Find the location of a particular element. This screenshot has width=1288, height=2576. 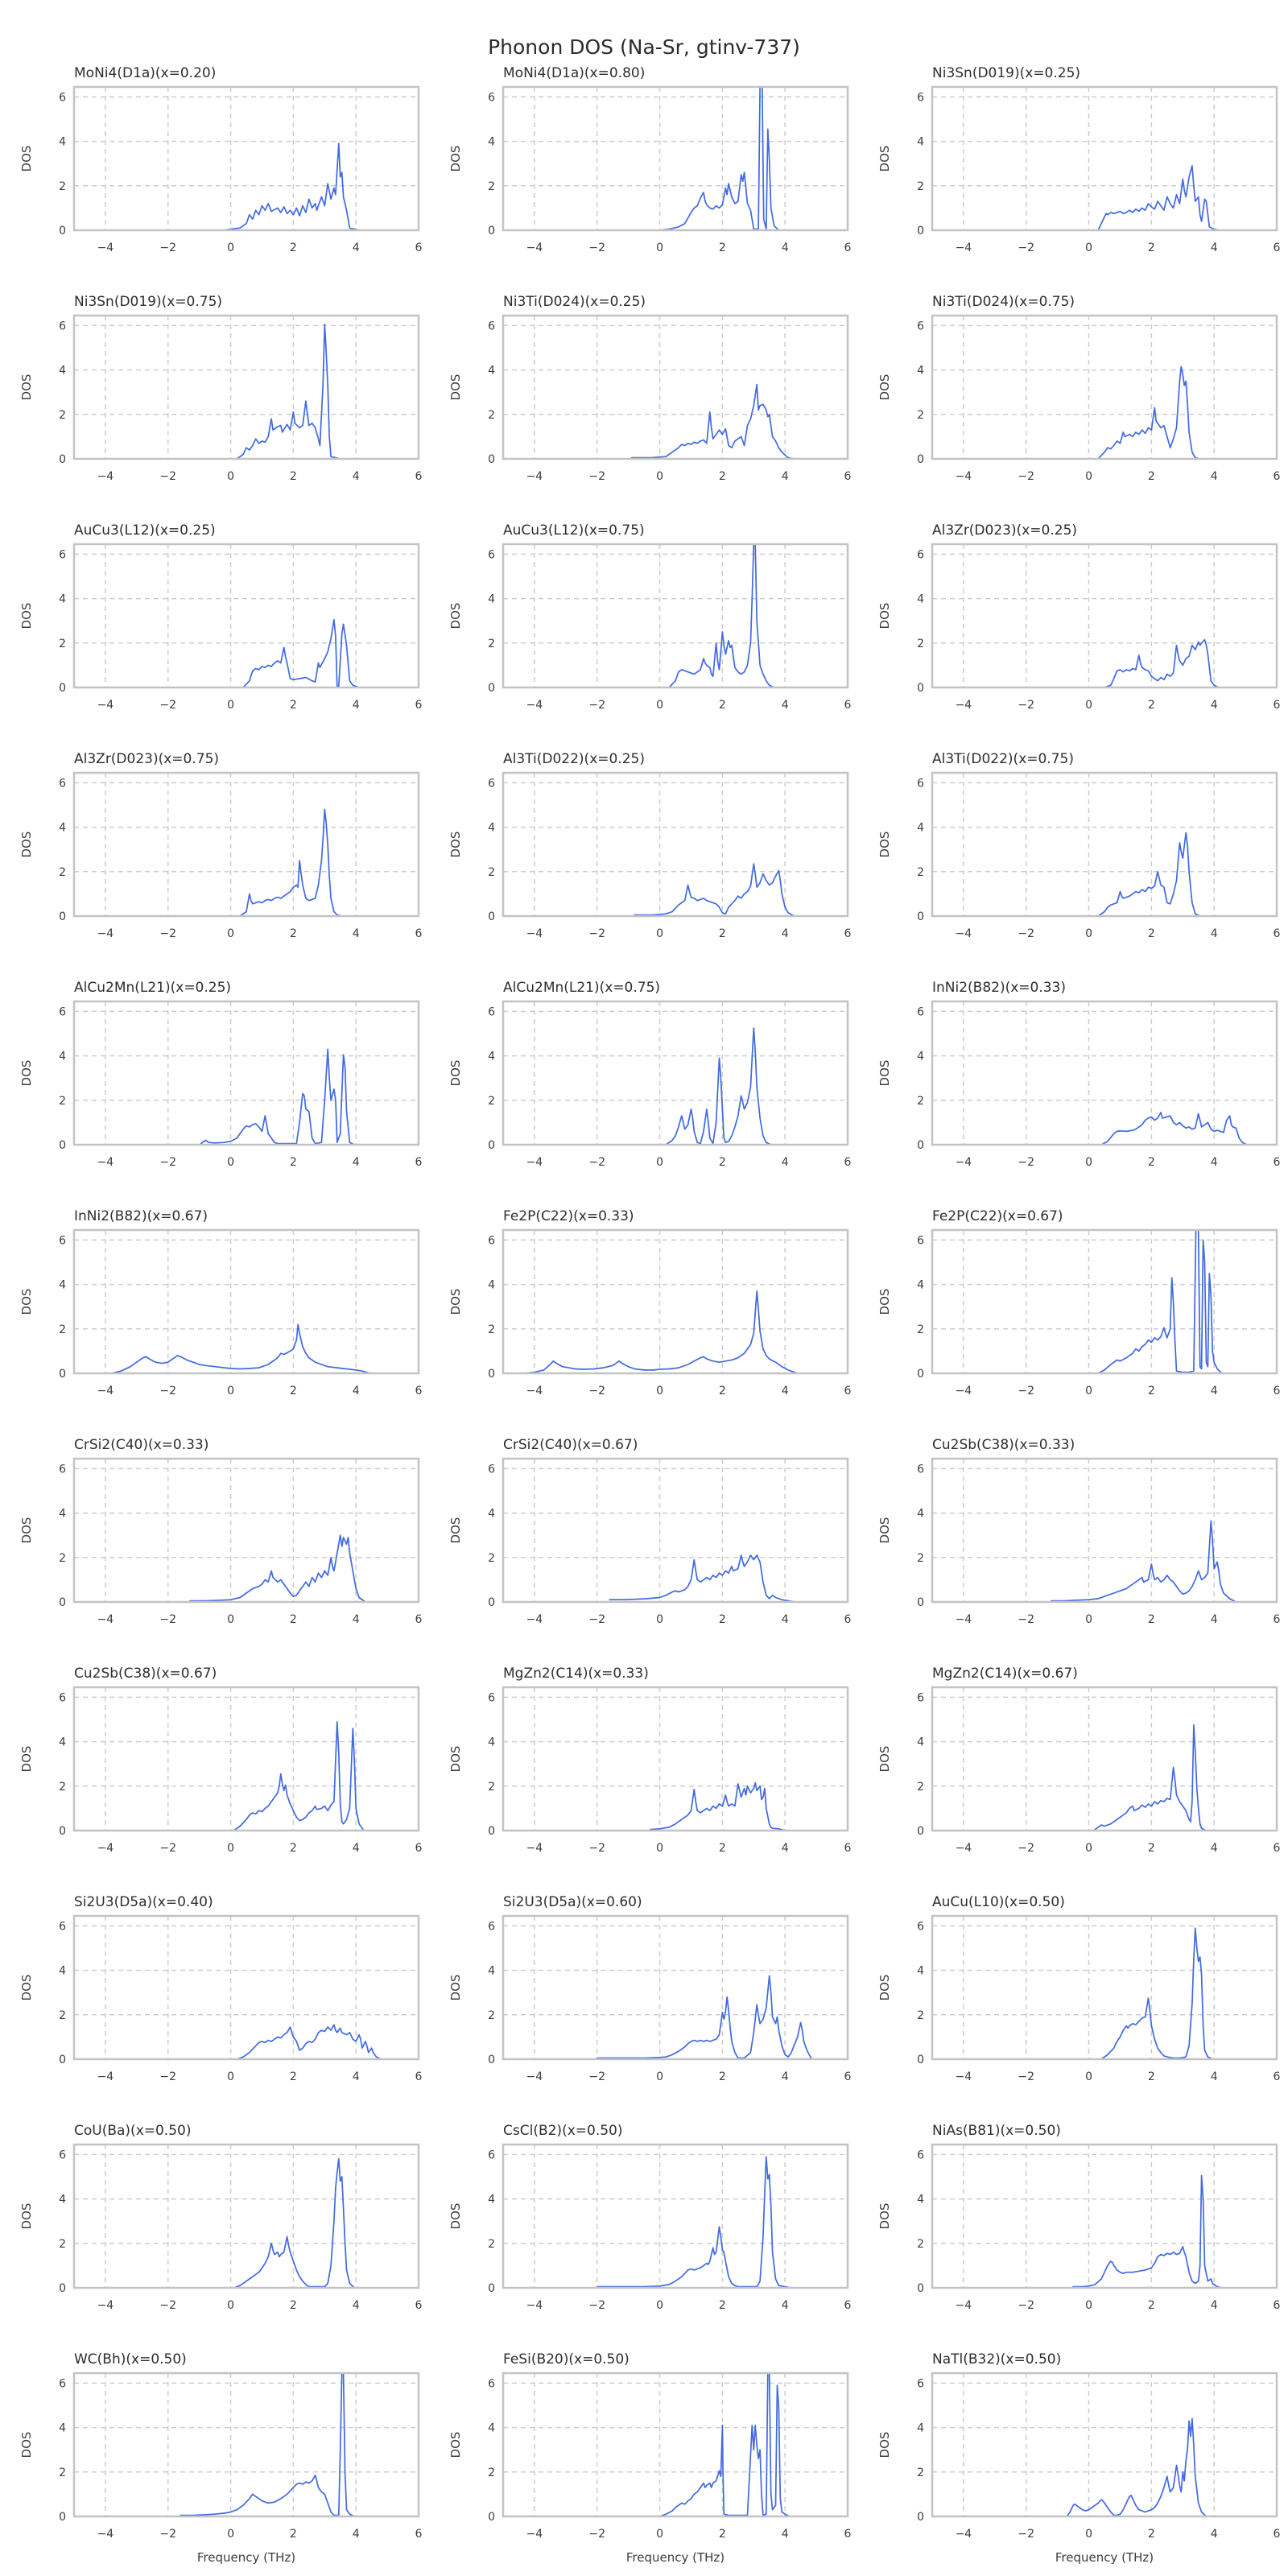

subplot-alcu2mn-l21-x-0-25: AlCu2Mn(L21)(x=0.25) 0 2 4 6 −4 −2 0 2 4 6 DOS is located at coordinates (216, 1085).